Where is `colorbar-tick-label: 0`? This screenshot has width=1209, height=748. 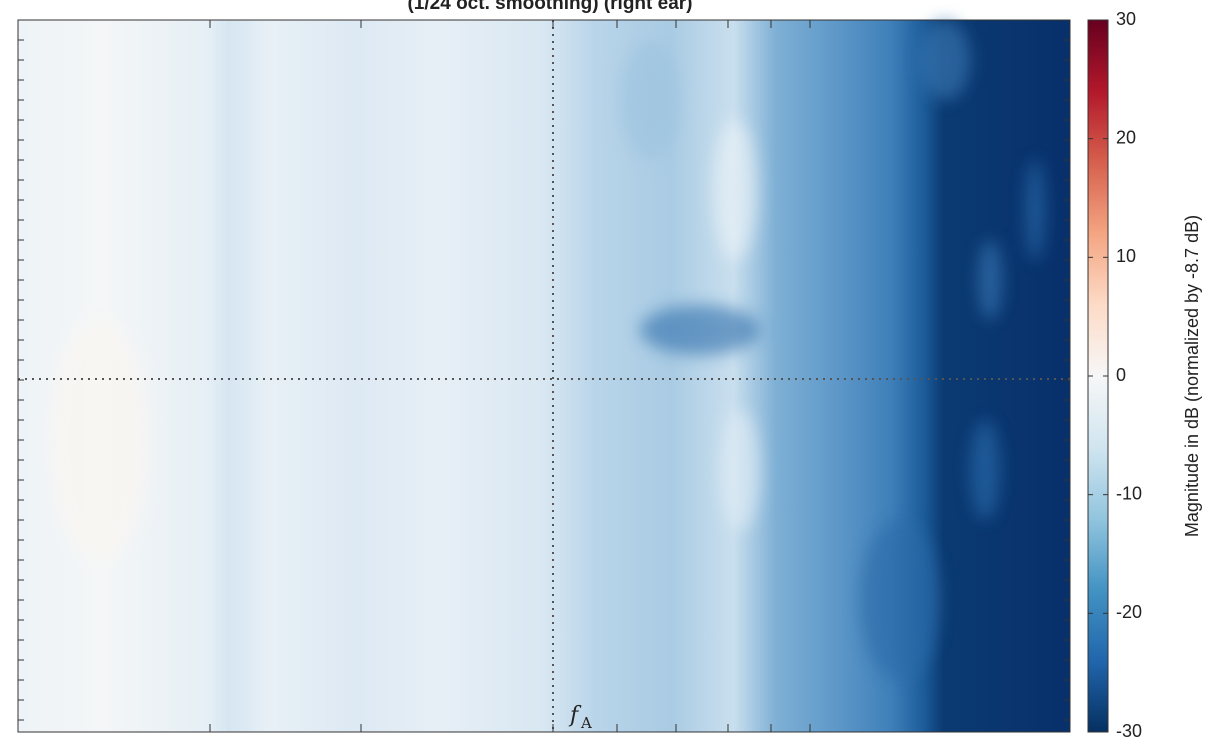 colorbar-tick-label: 0 is located at coordinates (1121, 375).